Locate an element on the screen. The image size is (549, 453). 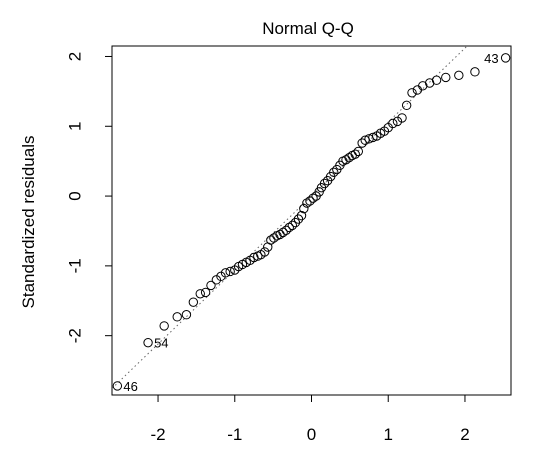
y-axis-label: Standardized residuals is located at coordinates (28, 222).